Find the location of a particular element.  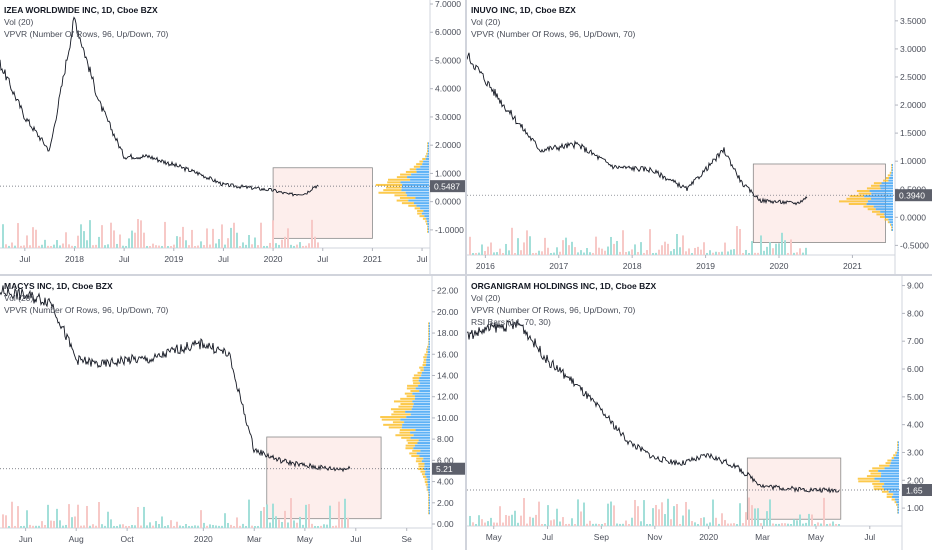

y-tick-label: 18.00 is located at coordinates (448, 333).